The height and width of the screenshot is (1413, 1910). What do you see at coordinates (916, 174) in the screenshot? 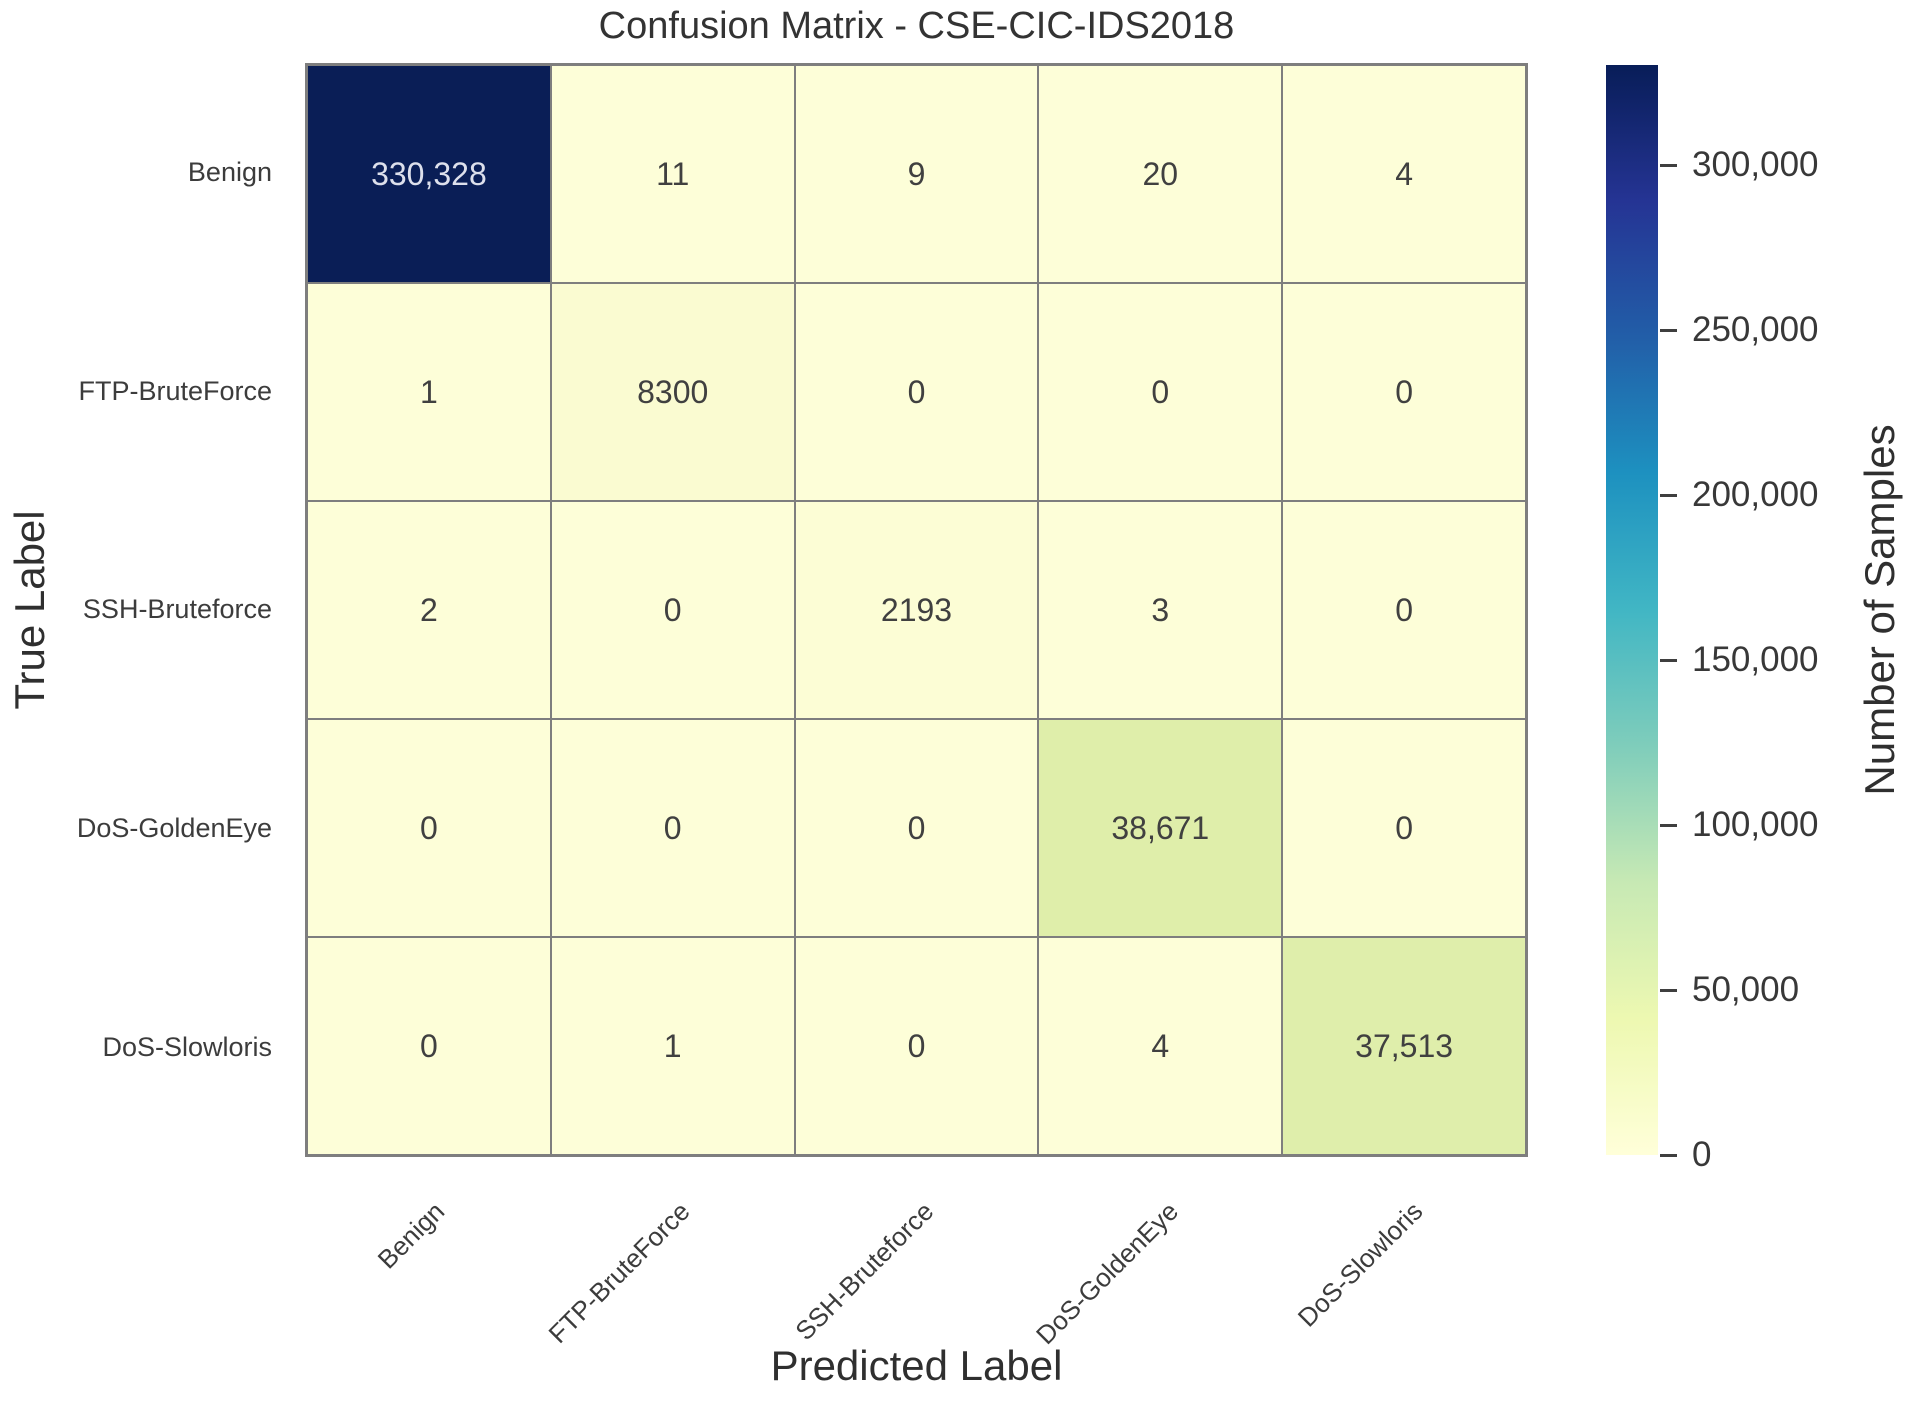
I see `matrix-cell: 9` at bounding box center [916, 174].